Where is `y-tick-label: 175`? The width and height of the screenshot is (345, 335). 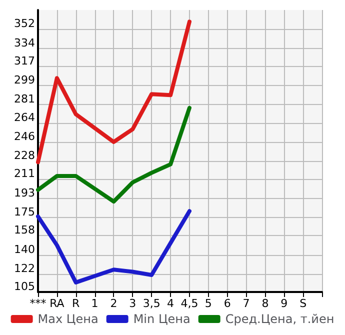 y-tick-label: 175 is located at coordinates (24, 212).